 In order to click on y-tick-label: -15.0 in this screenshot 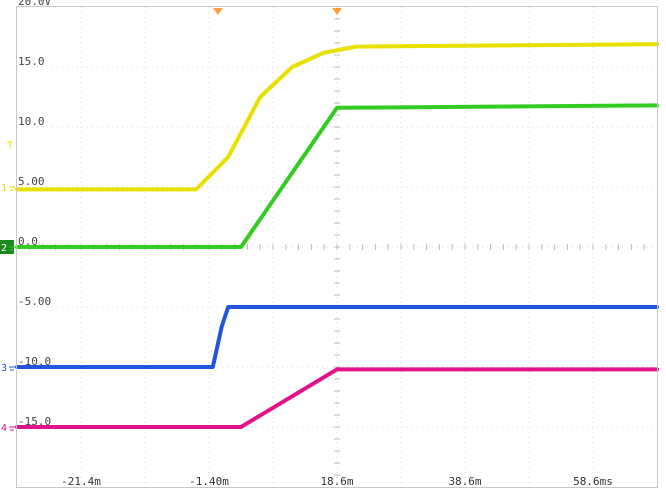, I will do `click(34, 421)`.